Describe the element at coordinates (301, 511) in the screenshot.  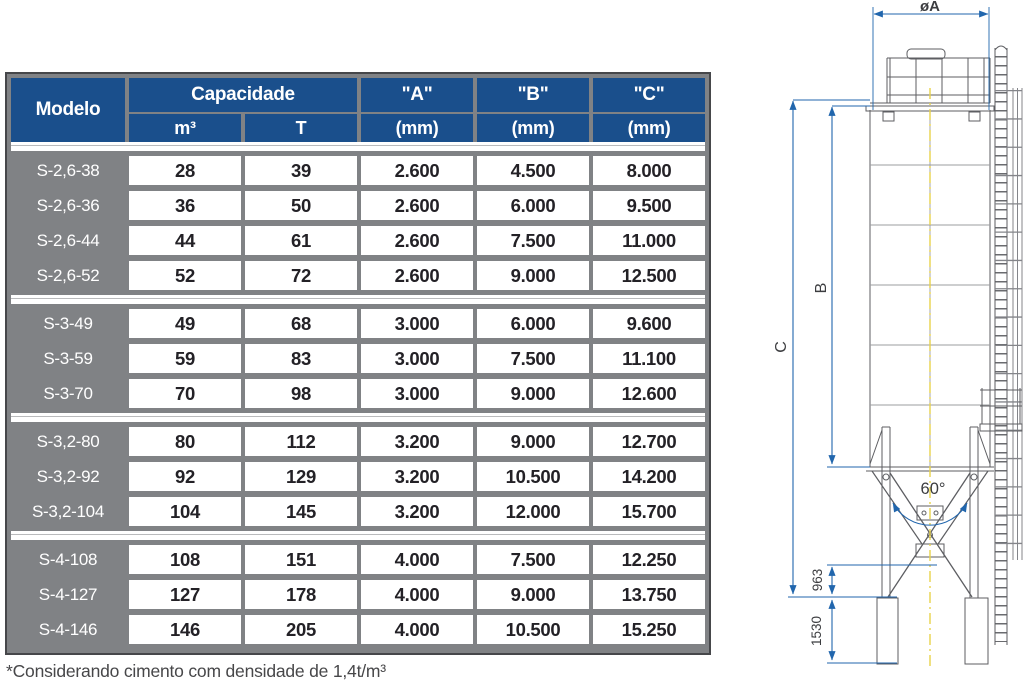
I see `value-cell: 145` at that location.